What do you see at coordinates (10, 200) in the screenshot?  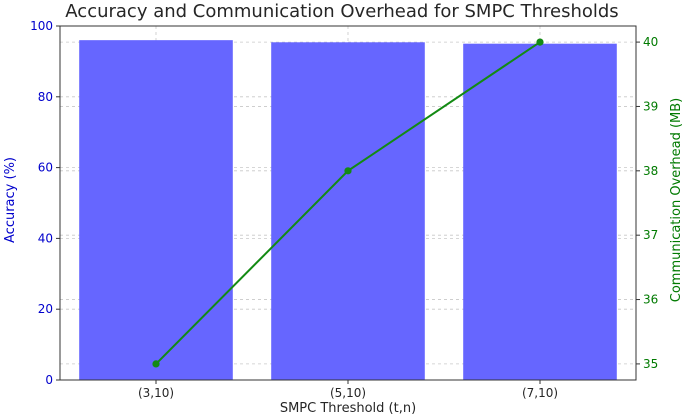 I see `left-axis-label: Accuracy (%)` at bounding box center [10, 200].